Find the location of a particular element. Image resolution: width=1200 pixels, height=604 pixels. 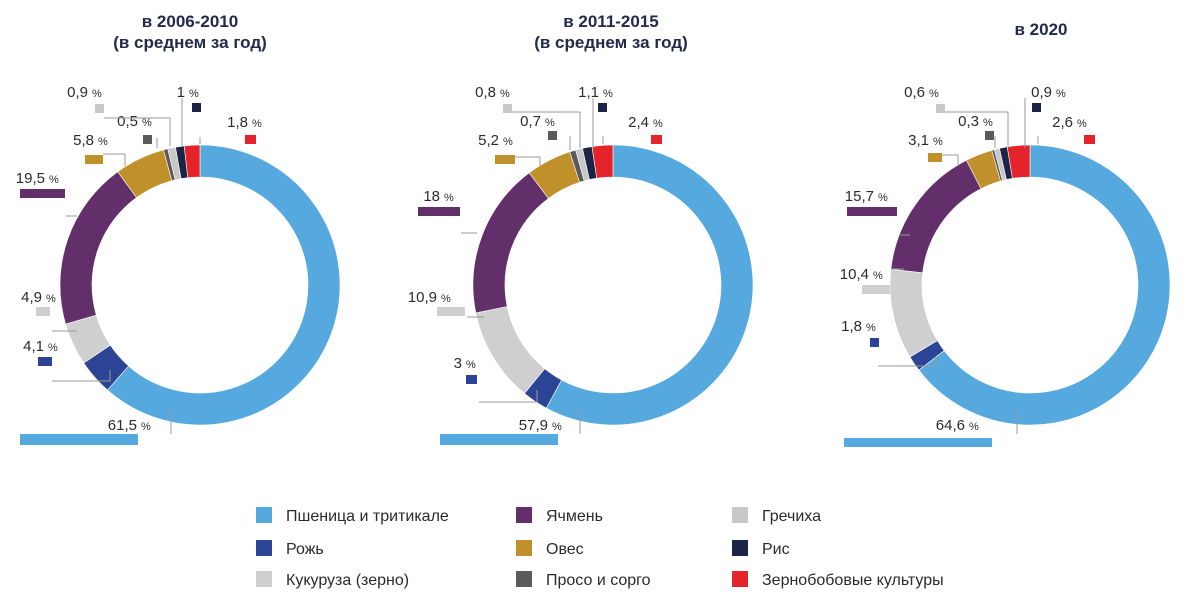

value-label: 15,7 is located at coordinates (859, 196).